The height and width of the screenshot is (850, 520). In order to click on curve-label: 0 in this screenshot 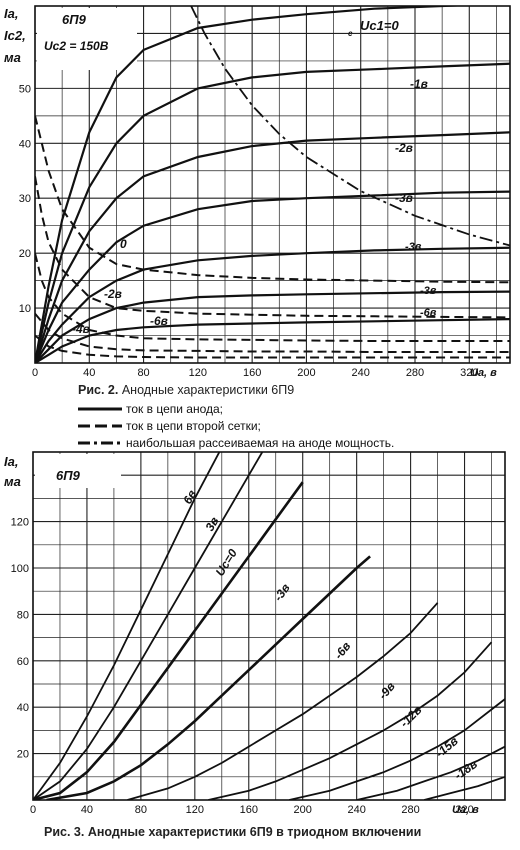, I will do `click(123, 244)`.